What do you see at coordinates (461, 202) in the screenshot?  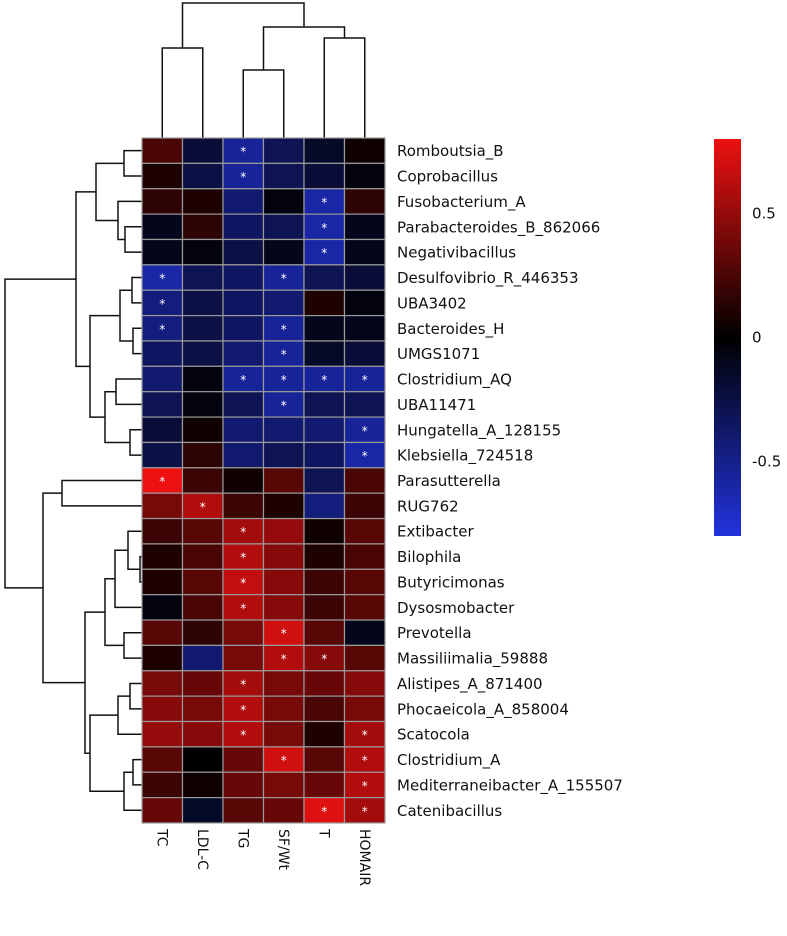 I see `row-label: Fusobacterium_A` at bounding box center [461, 202].